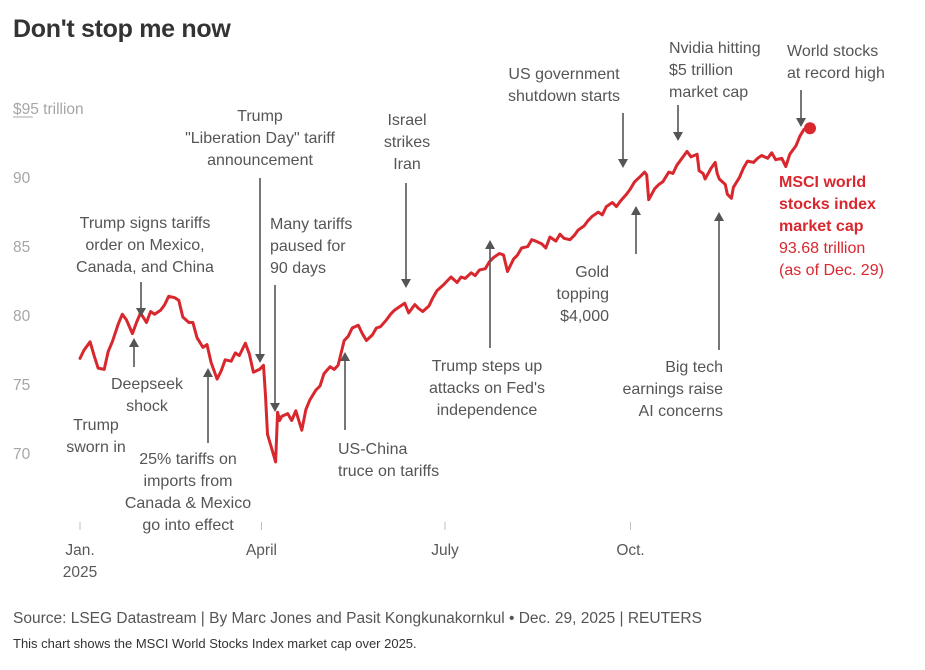  What do you see at coordinates (564, 96) in the screenshot?
I see `annotation-text: shutdown starts` at bounding box center [564, 96].